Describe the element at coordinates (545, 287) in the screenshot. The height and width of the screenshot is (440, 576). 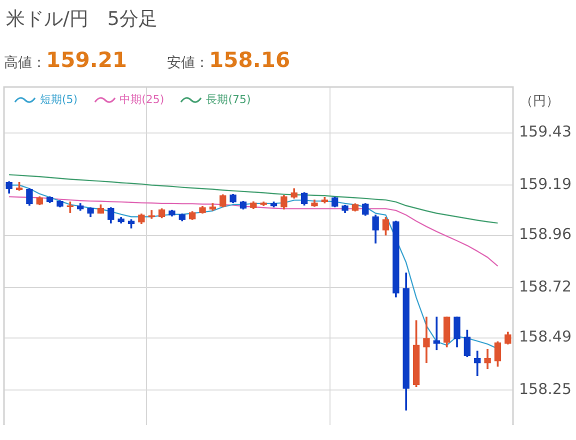
I see `y-tick-label: 158.72` at that location.